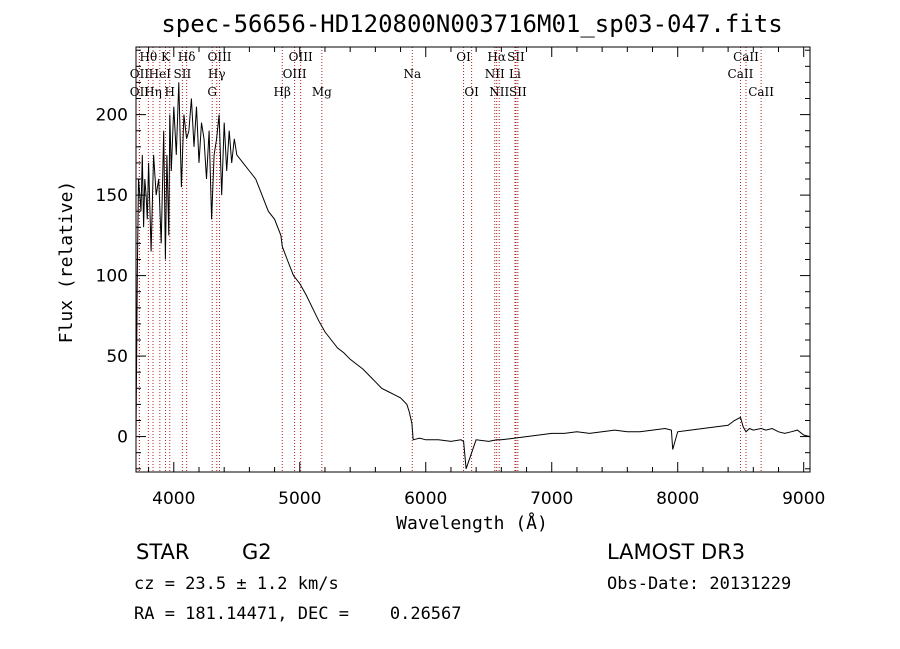  What do you see at coordinates (117, 357) in the screenshot?
I see `y-tick-label: 50` at bounding box center [117, 357].